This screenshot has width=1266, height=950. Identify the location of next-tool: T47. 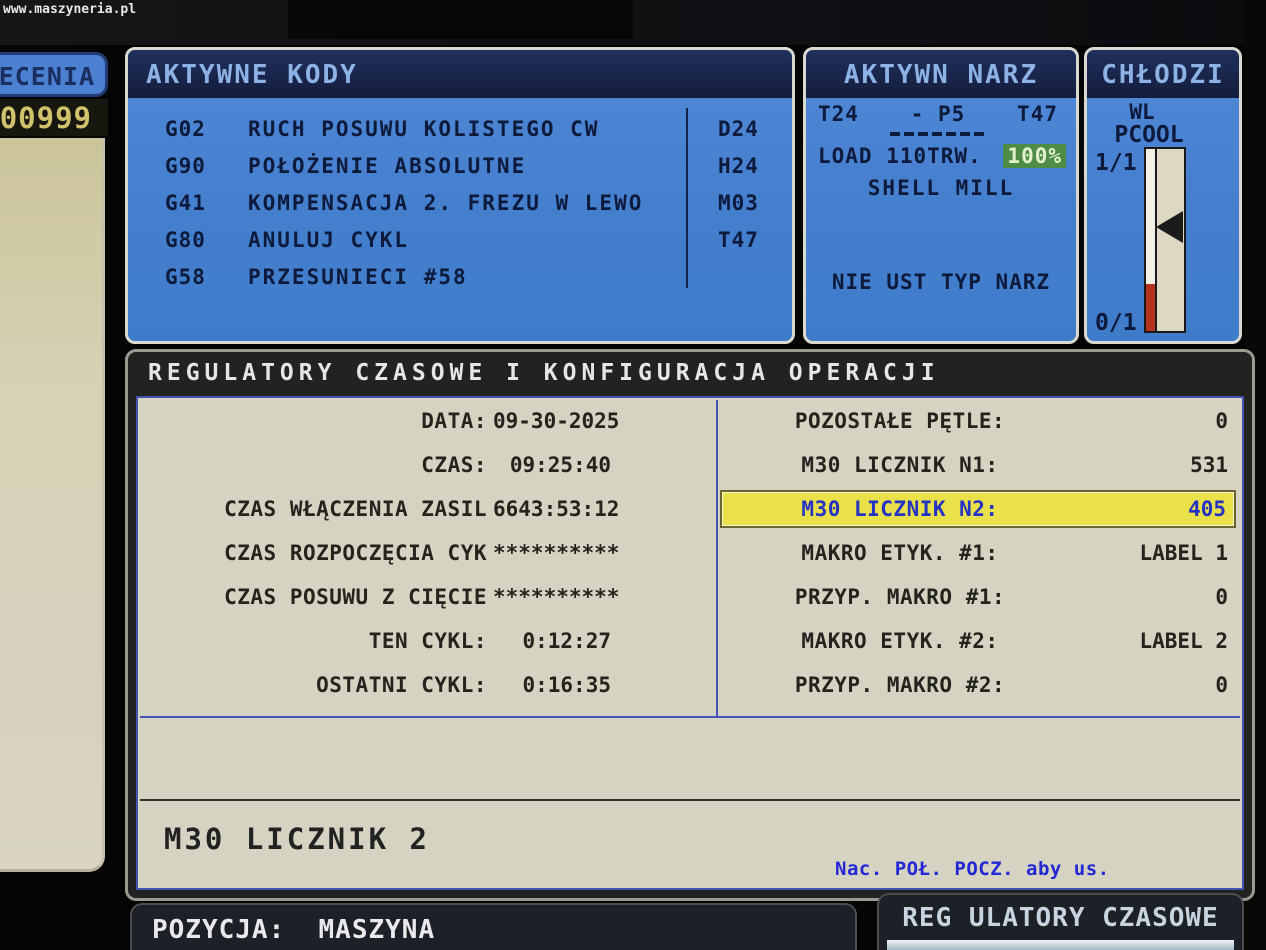
(1037, 114).